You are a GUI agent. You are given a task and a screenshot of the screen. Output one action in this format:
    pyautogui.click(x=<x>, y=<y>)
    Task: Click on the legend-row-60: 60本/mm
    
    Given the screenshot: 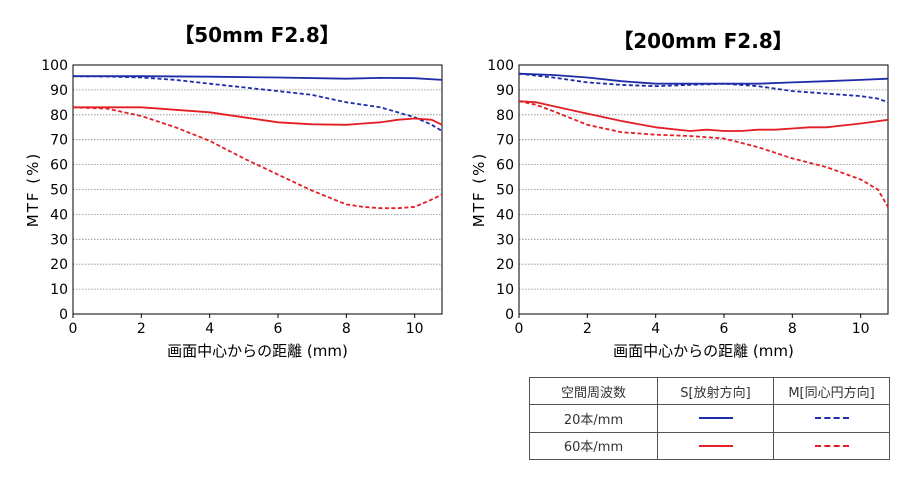 What is the action you would take?
    pyautogui.click(x=709, y=446)
    